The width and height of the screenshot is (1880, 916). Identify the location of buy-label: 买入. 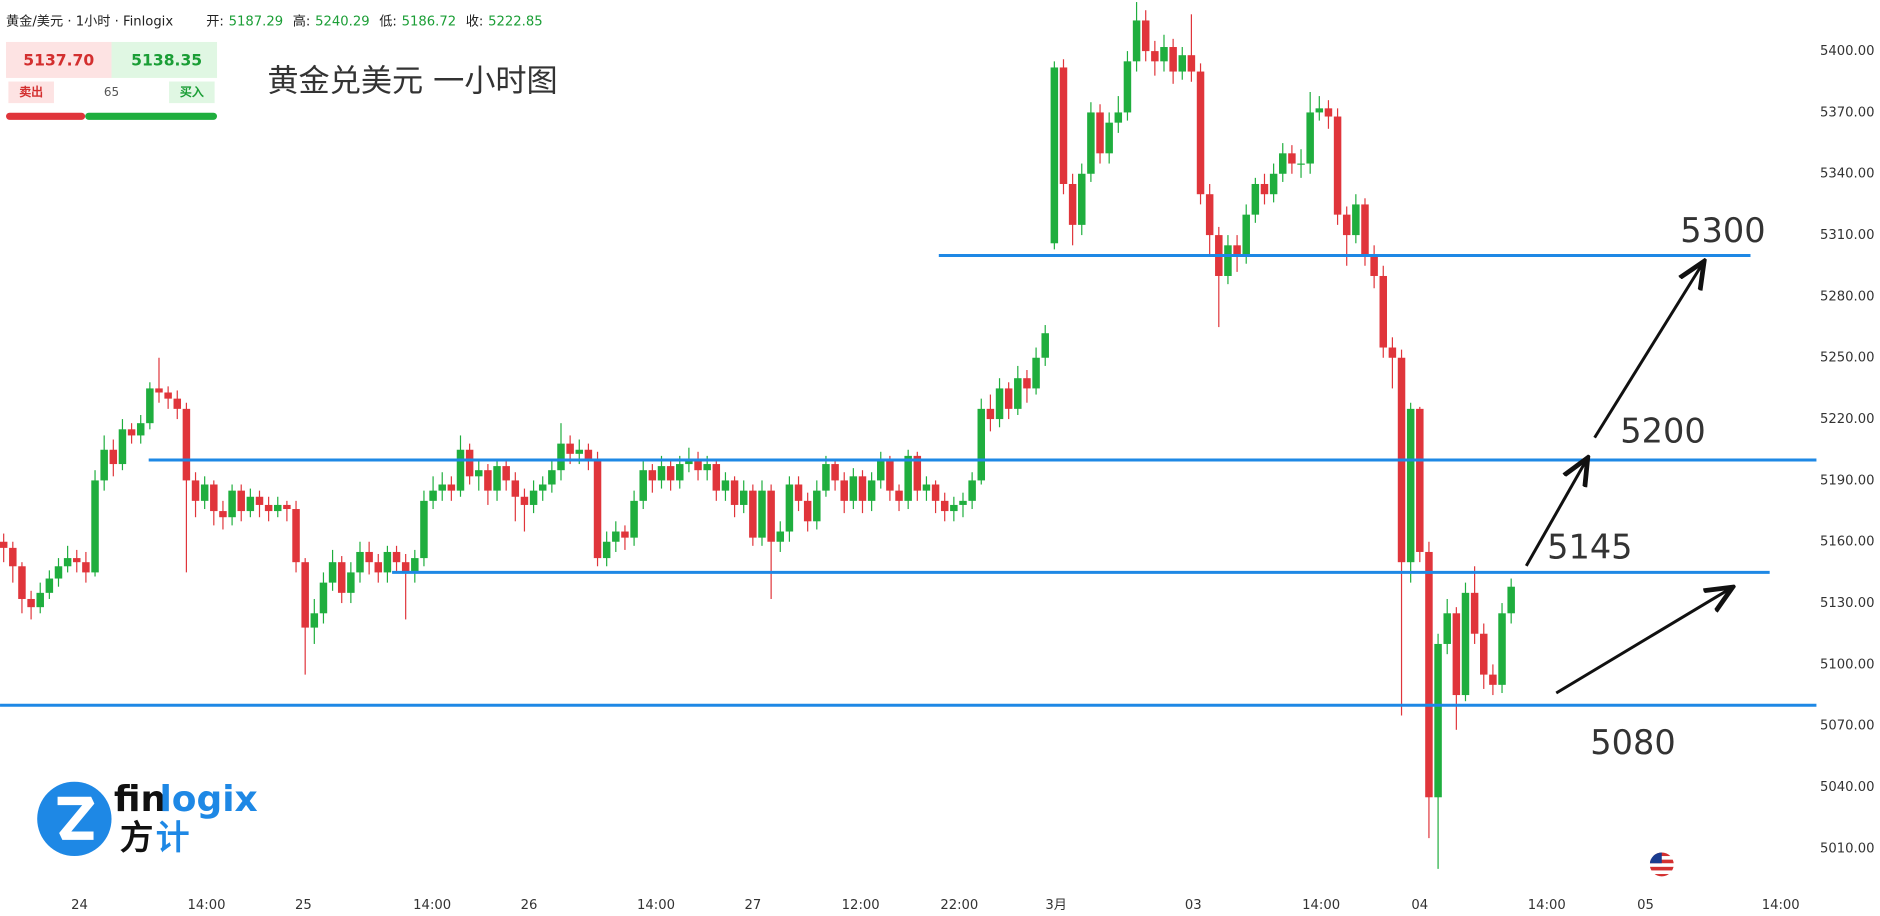
(192, 92).